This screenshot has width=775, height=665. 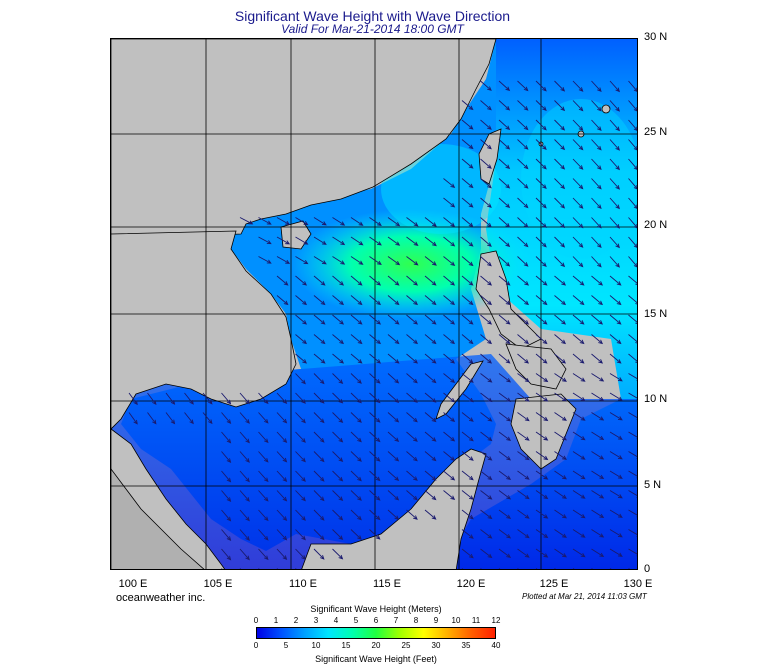 I want to click on meter-tick-label: 5, so click(x=356, y=620).